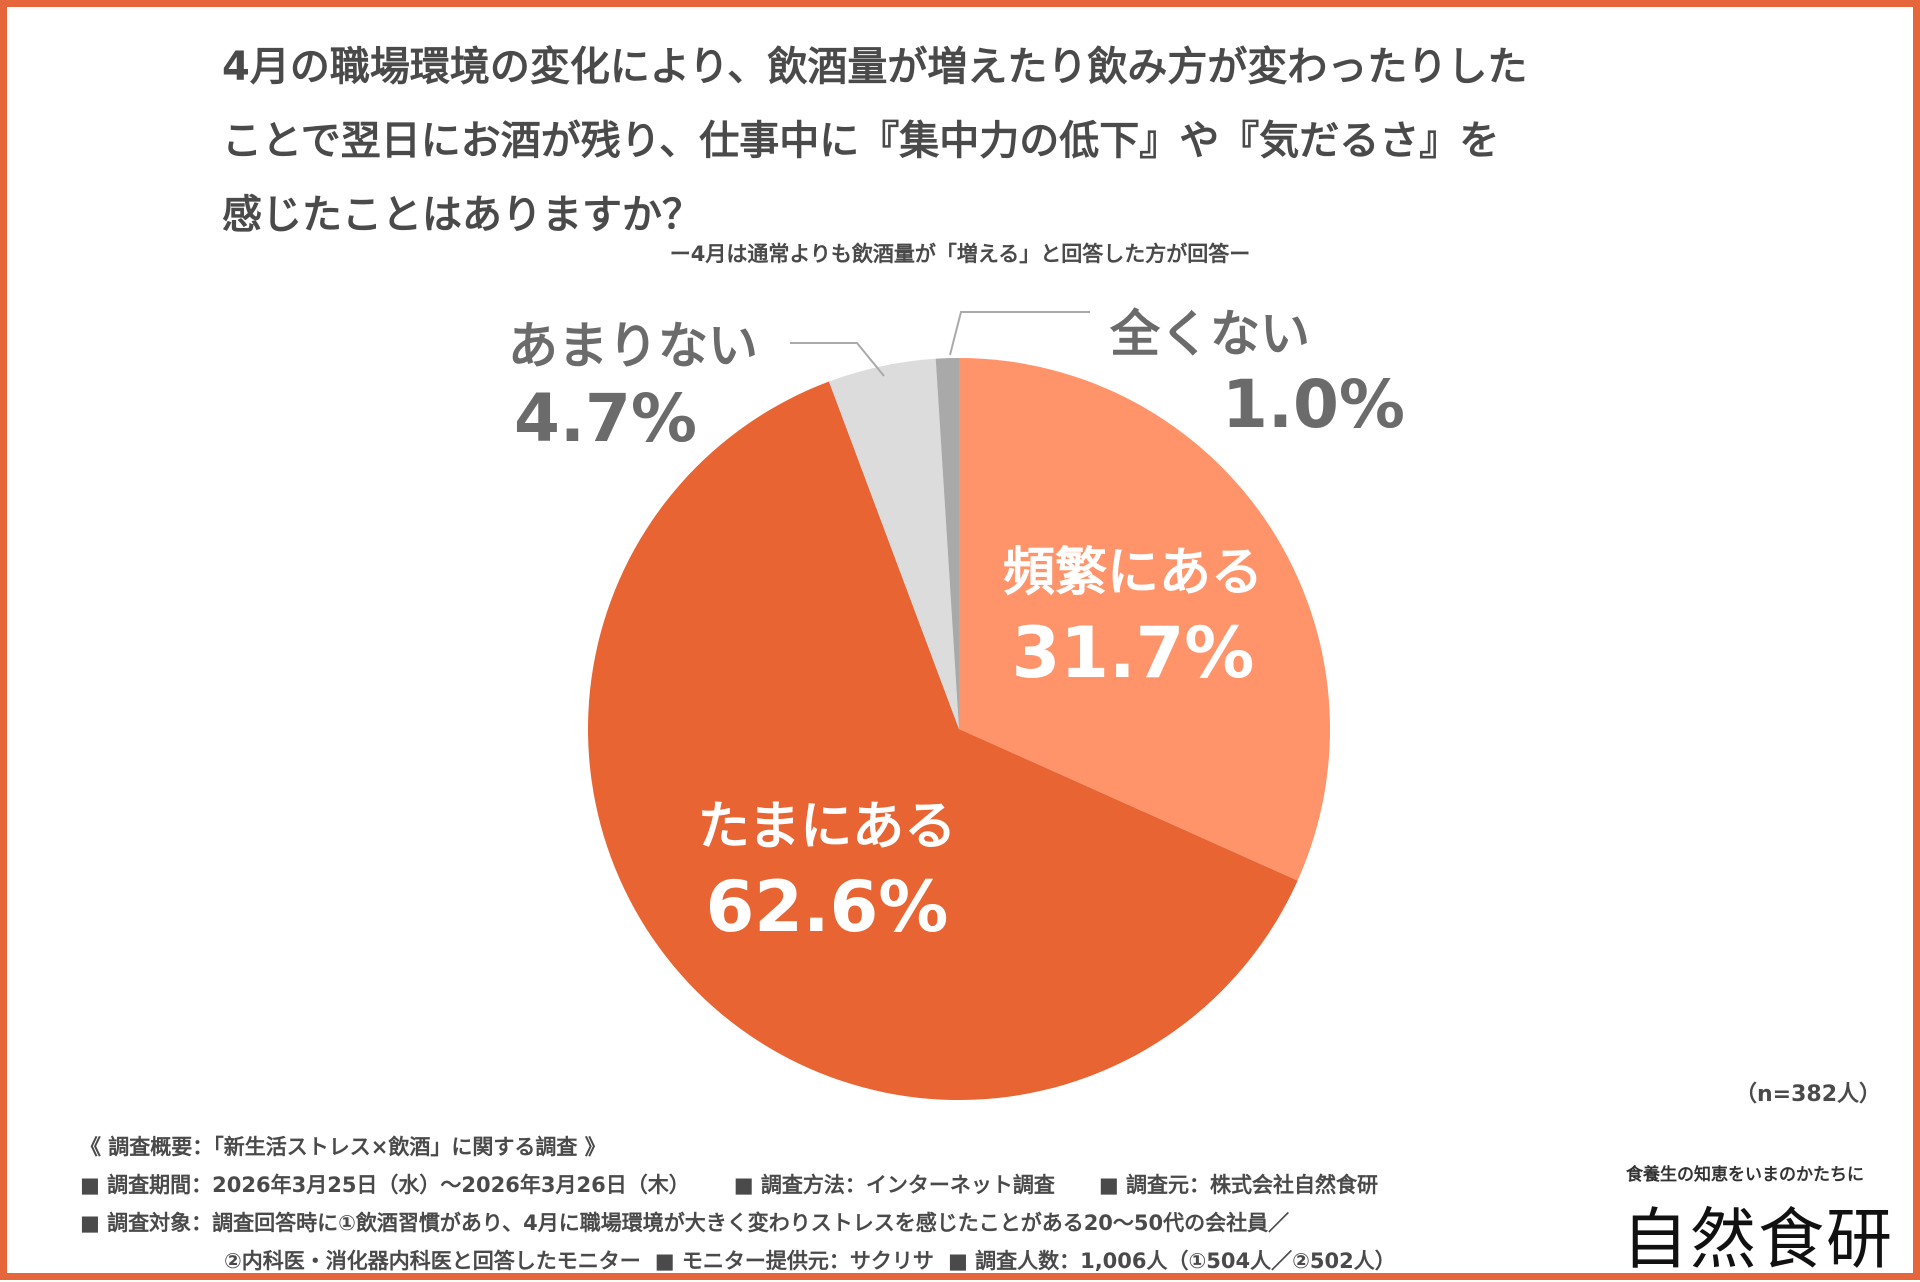 The width and height of the screenshot is (1920, 1282). Describe the element at coordinates (1210, 334) in the screenshot. I see `slice-label-mattaku: 全くない` at that location.